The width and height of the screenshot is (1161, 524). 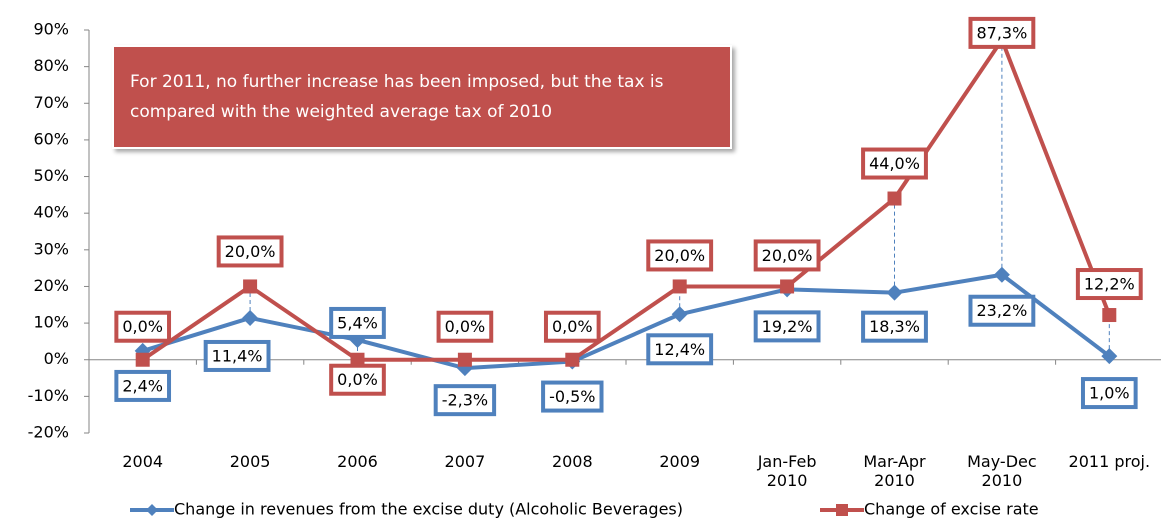 I want to click on data-label: 12,2%, so click(x=1109, y=284).